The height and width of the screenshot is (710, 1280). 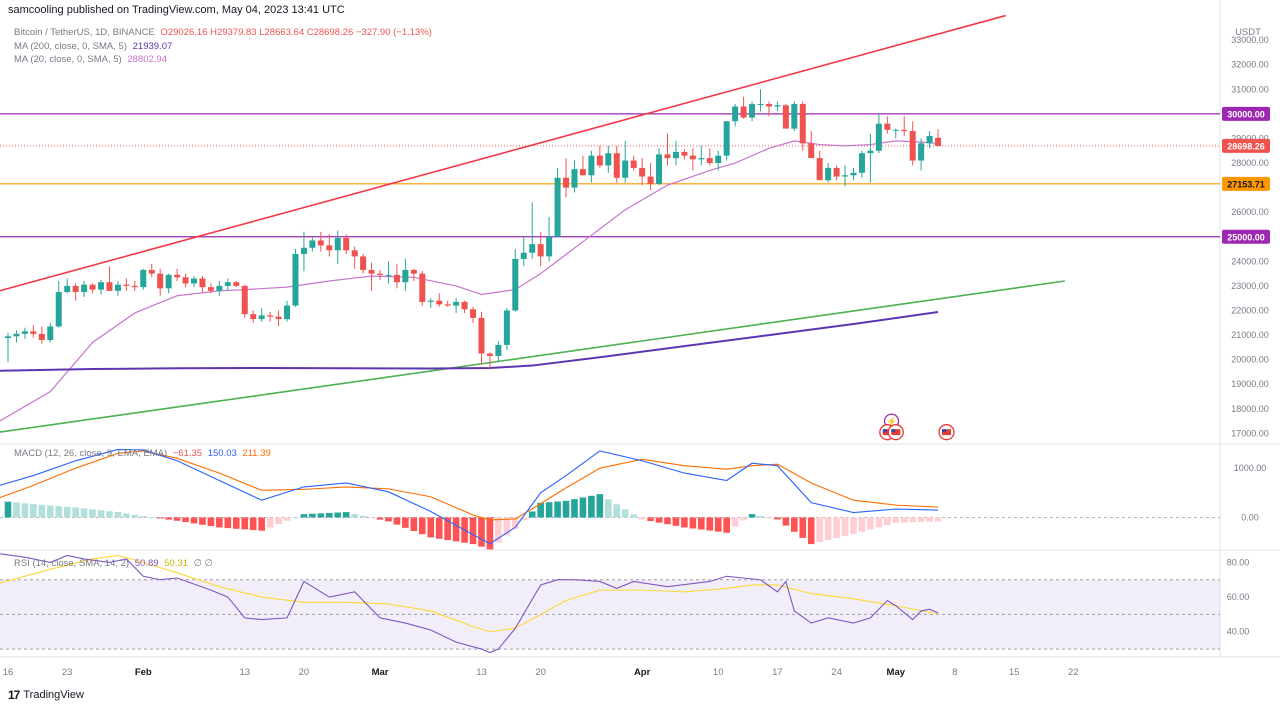 I want to click on rsi-ma-value: 50.31, so click(x=176, y=563).